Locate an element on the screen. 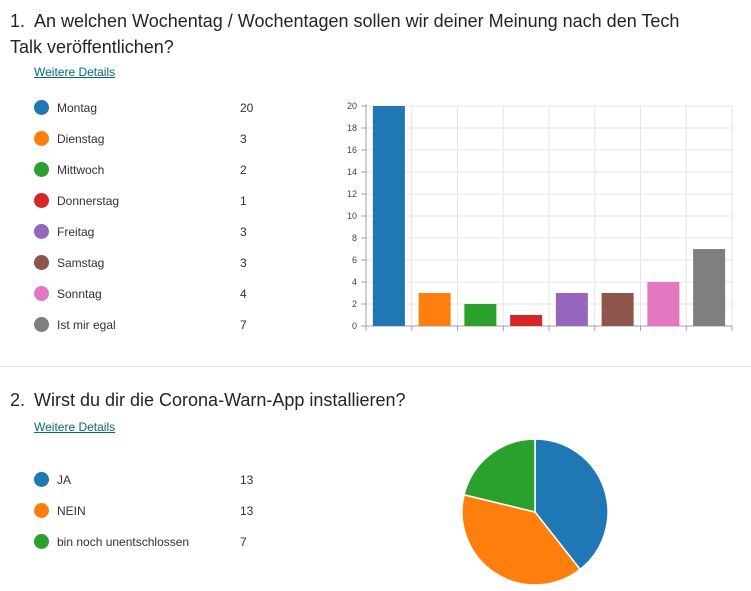 The width and height of the screenshot is (751, 591). legend-item: Ist mir egal 7 is located at coordinates (149, 324).